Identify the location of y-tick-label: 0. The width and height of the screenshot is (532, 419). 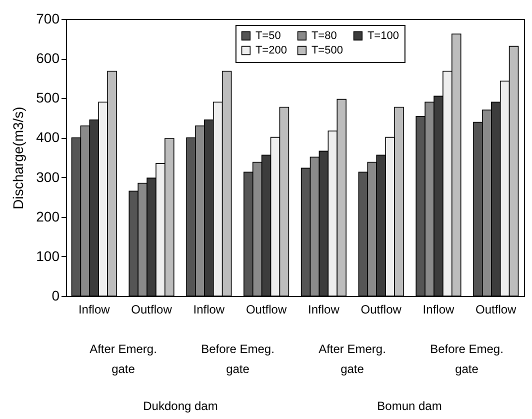
(56, 296).